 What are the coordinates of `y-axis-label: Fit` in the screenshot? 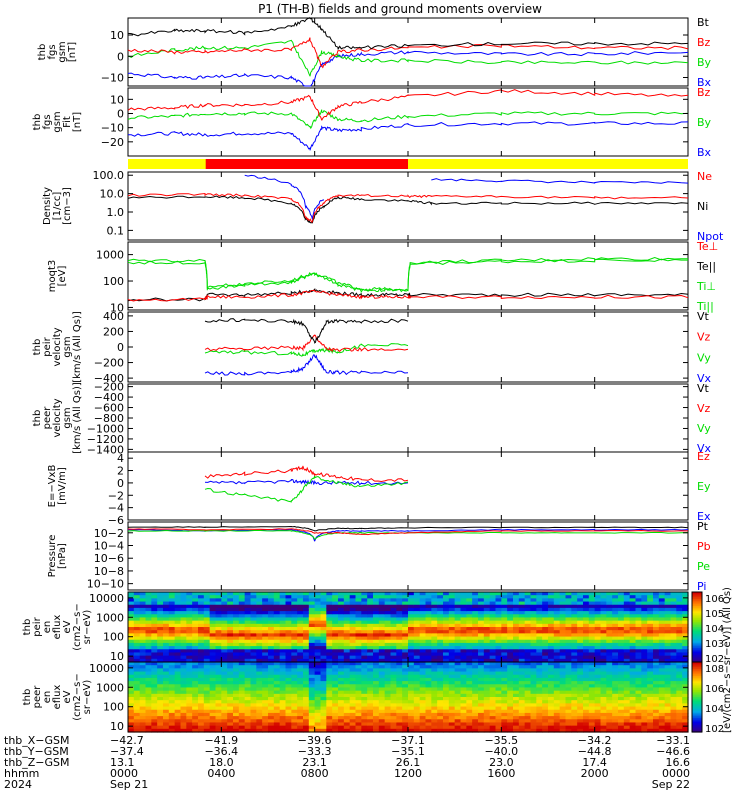 It's located at (67, 122).